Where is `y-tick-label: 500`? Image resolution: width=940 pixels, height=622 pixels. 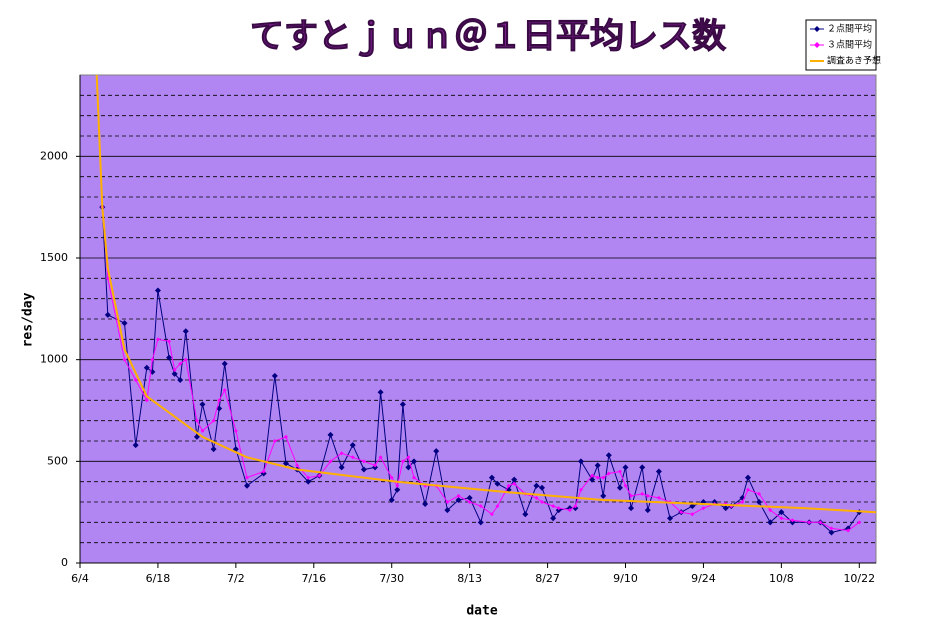
y-tick-label: 500 is located at coordinates (57, 460).